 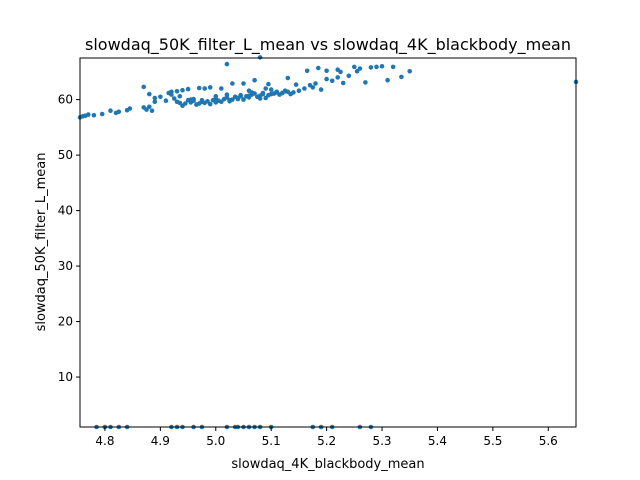 I want to click on x-tick-label: 5.0, so click(x=215, y=441).